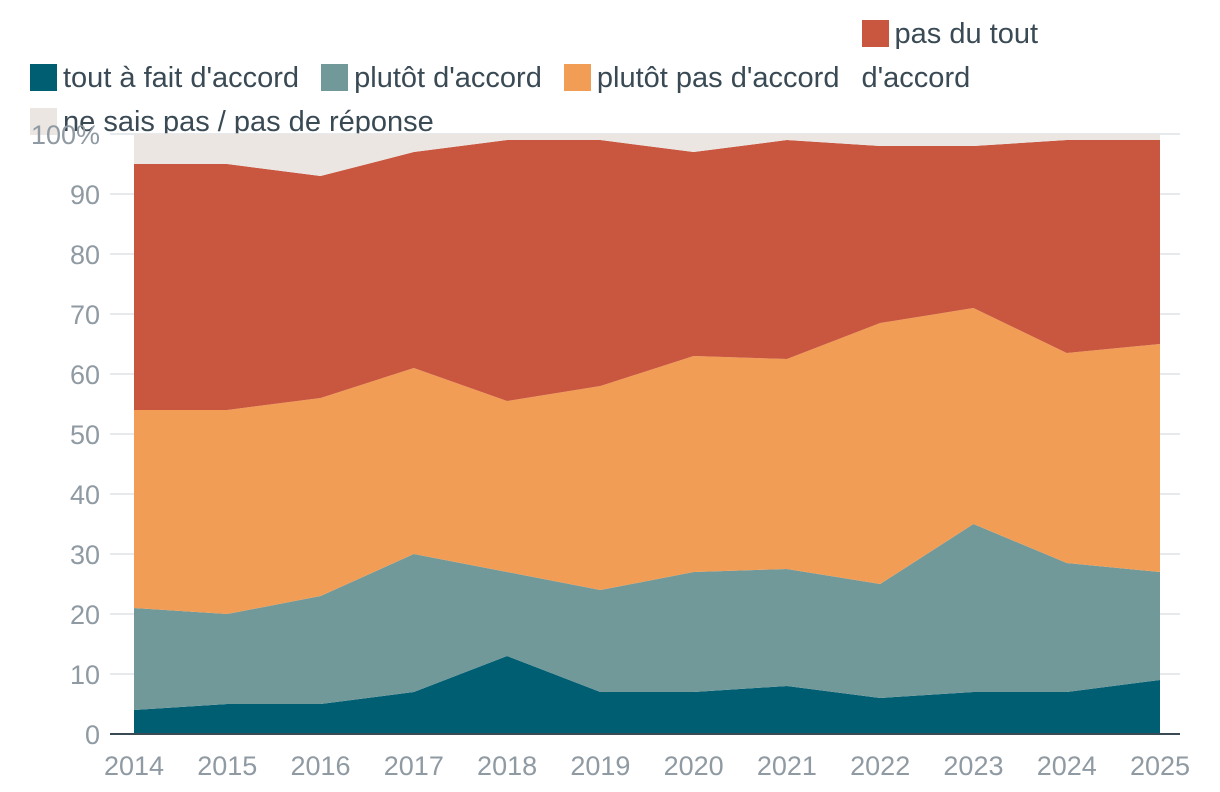 This screenshot has width=1220, height=792. What do you see at coordinates (880, 766) in the screenshot?
I see `x-tick-label: 2022` at bounding box center [880, 766].